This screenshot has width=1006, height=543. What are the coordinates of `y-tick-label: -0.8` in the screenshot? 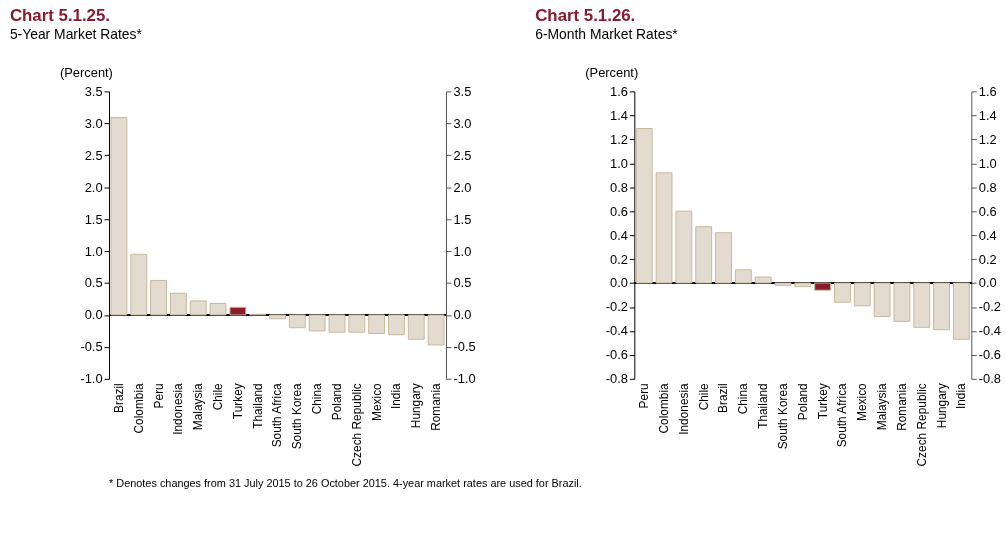 It's located at (616, 379).